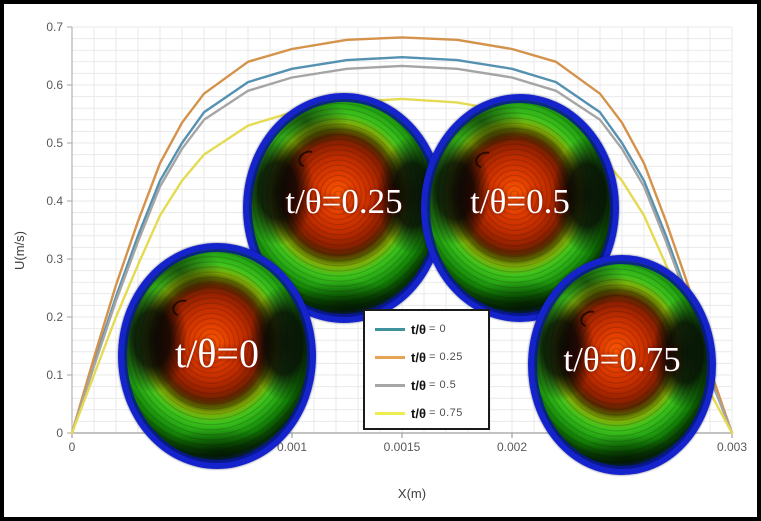  Describe the element at coordinates (54, 201) in the screenshot. I see `y-tick-label: 0.4` at that location.